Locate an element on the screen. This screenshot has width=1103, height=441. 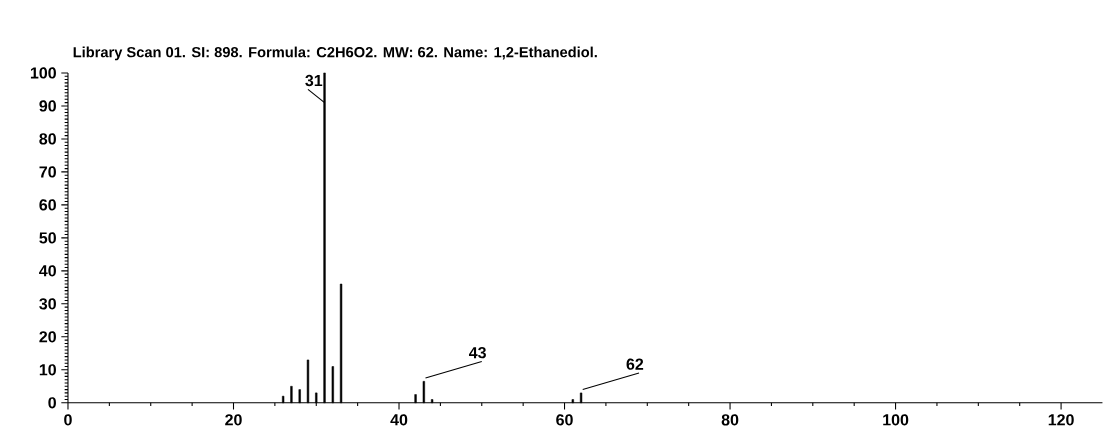
y-tick-label: 70 is located at coordinates (47, 172).